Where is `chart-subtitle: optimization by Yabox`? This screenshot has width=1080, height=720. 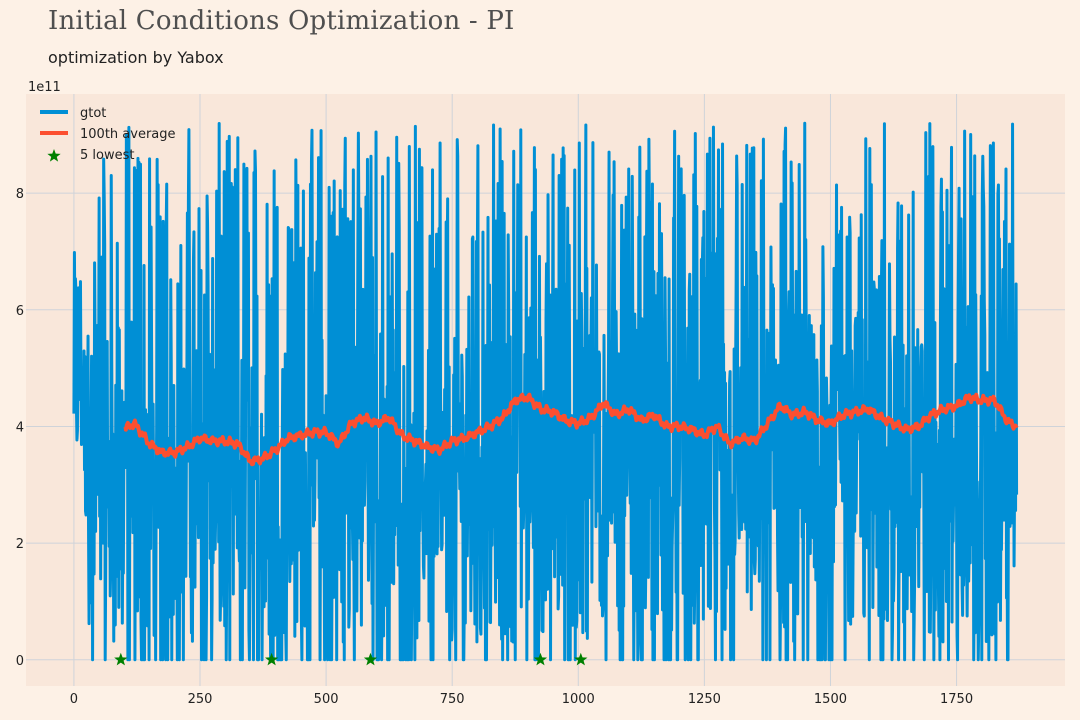
chart-subtitle: optimization by Yabox is located at coordinates (136, 57).